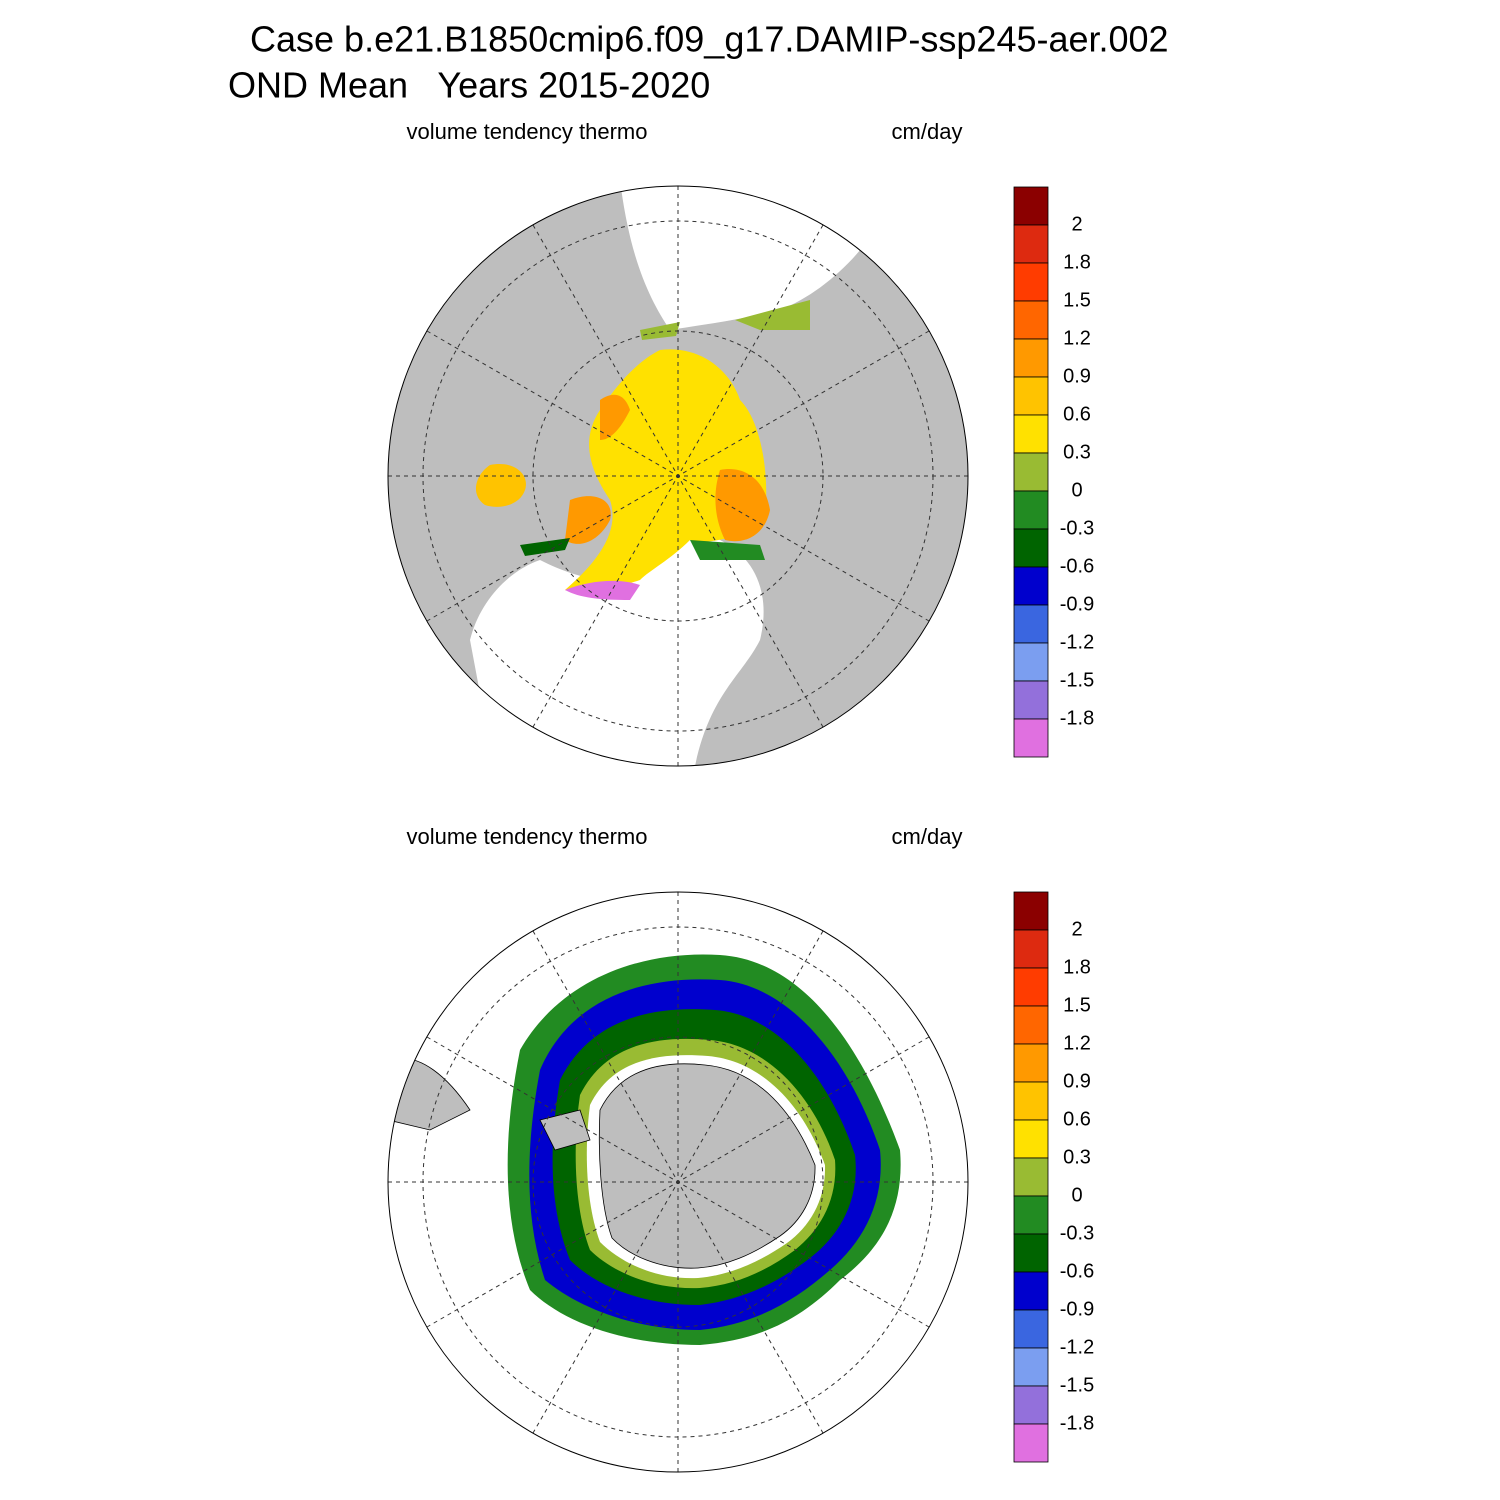 The height and width of the screenshot is (1500, 1500). I want to click on subtitle: OND Mean Years 2015-2020, so click(469, 85).